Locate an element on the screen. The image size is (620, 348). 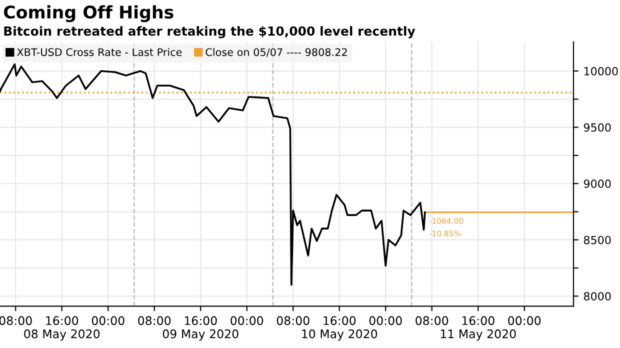
chart-subtitle: Bitcoin retreated after retaking the $10,000 level recently is located at coordinates (210, 32).